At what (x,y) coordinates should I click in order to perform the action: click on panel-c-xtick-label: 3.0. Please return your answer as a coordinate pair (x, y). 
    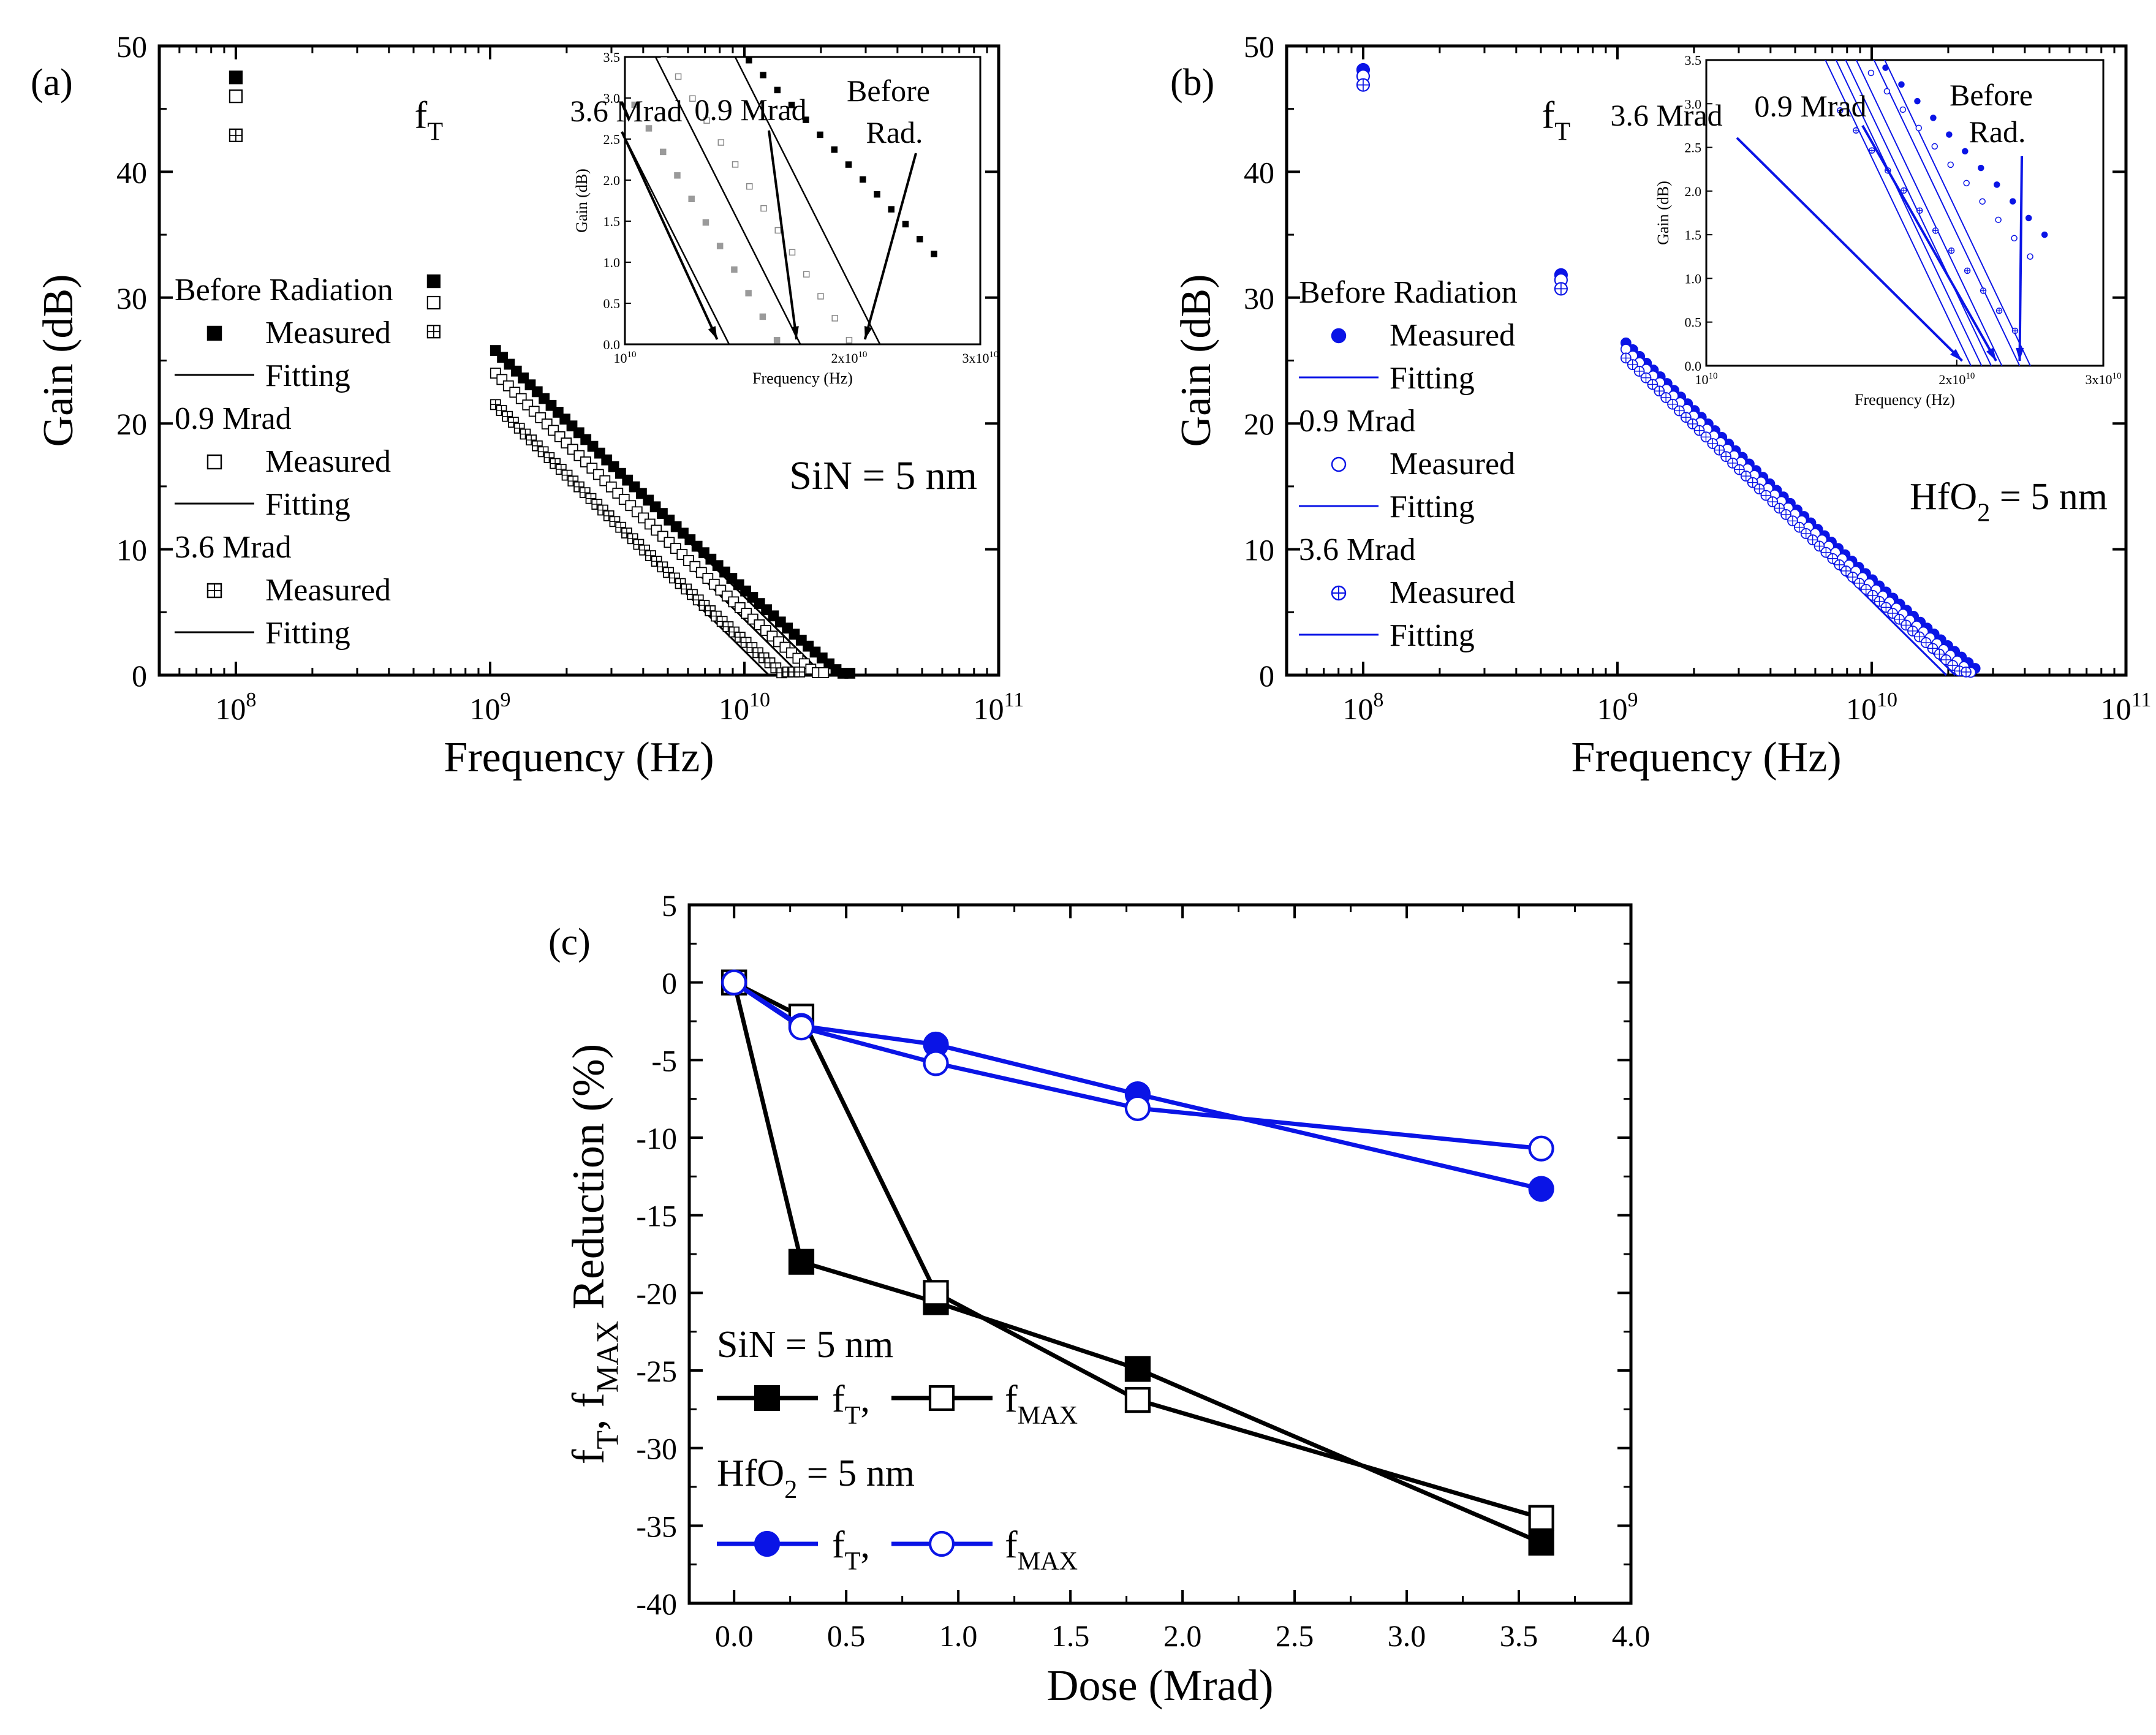
    Looking at the image, I should click on (1407, 1636).